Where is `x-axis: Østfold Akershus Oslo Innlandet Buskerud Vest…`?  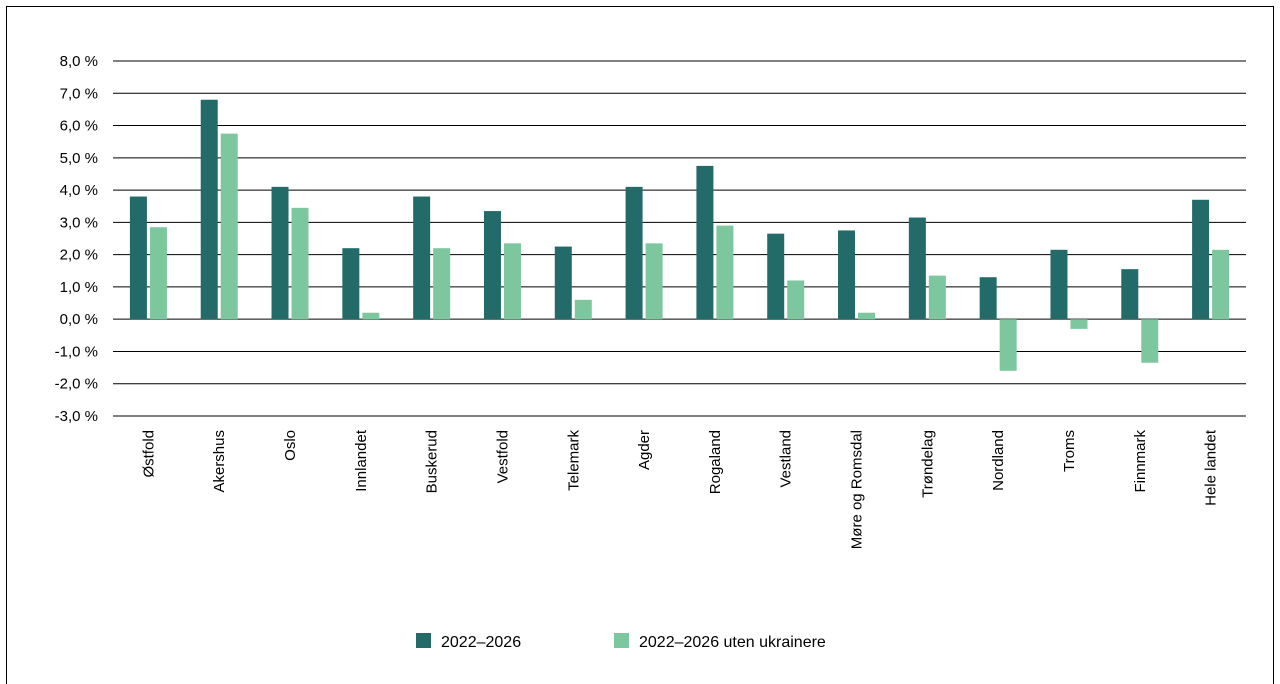 x-axis: Østfold Akershus Oslo Innlandet Buskerud Vest… is located at coordinates (679, 489).